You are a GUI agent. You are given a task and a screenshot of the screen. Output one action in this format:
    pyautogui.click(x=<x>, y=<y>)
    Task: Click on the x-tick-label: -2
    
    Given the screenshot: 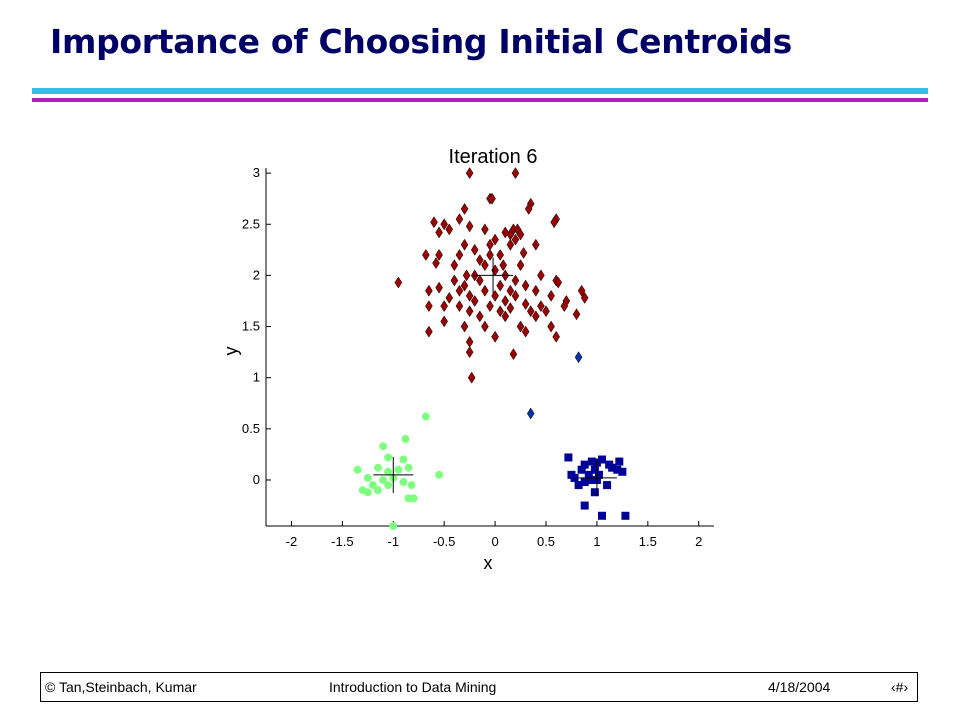 What is the action you would take?
    pyautogui.click(x=292, y=541)
    